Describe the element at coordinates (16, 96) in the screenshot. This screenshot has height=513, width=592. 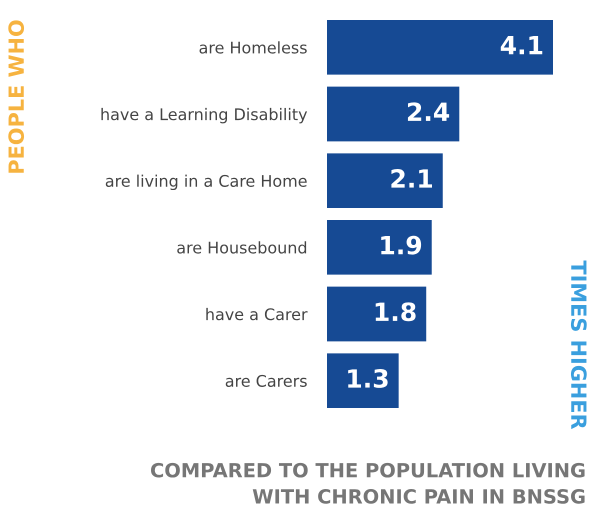
I see `y-axis-title: PEOPLE WHO` at that location.